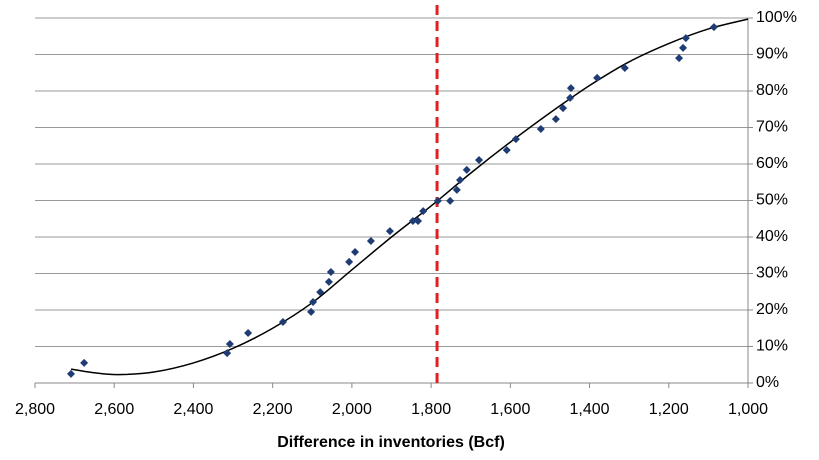 This screenshot has height=460, width=819. What do you see at coordinates (590, 409) in the screenshot?
I see `x-tick-label: 1,400` at bounding box center [590, 409].